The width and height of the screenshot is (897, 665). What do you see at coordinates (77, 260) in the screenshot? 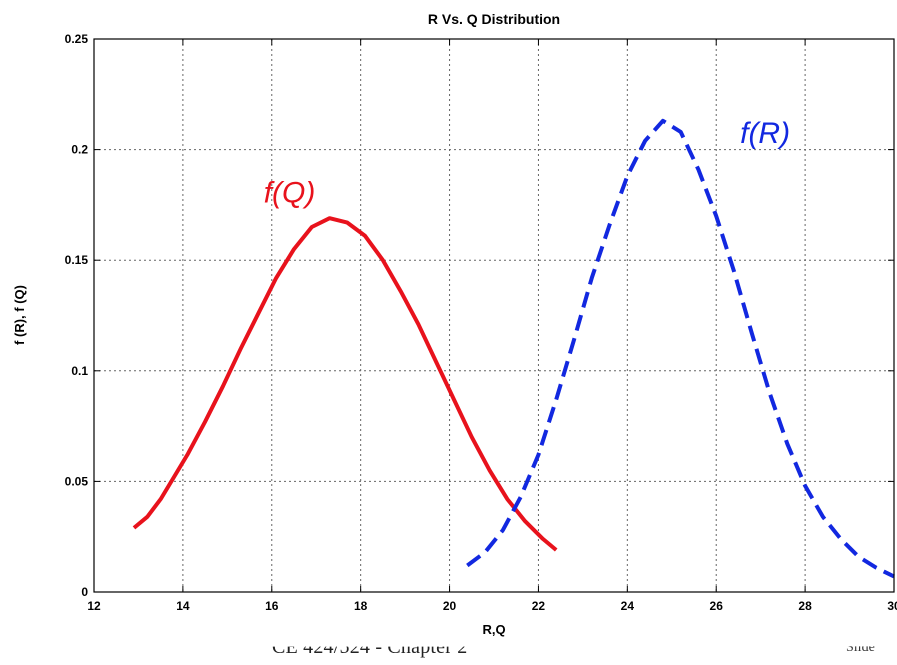
I see `y-tick-label: 0.15` at bounding box center [77, 260].